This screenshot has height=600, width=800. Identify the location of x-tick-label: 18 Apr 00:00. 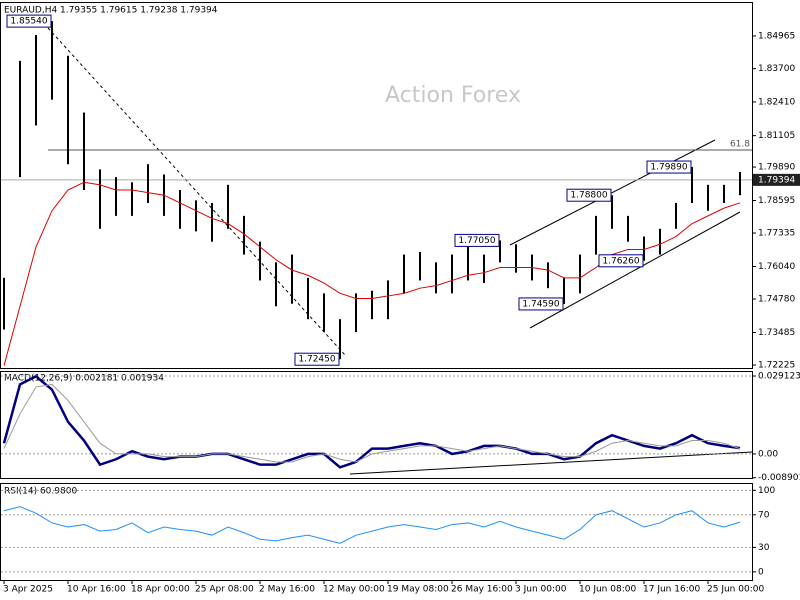
(160, 590).